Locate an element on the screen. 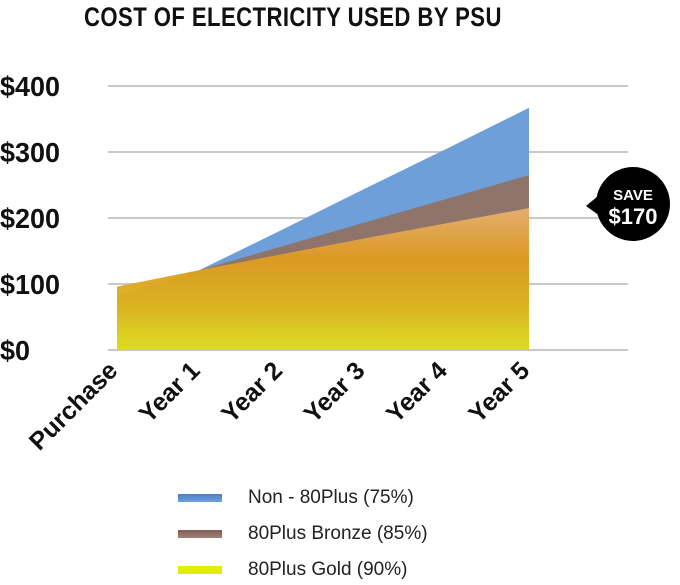 This screenshot has width=680, height=585. savings-badge: SAVE $170 is located at coordinates (628, 204).